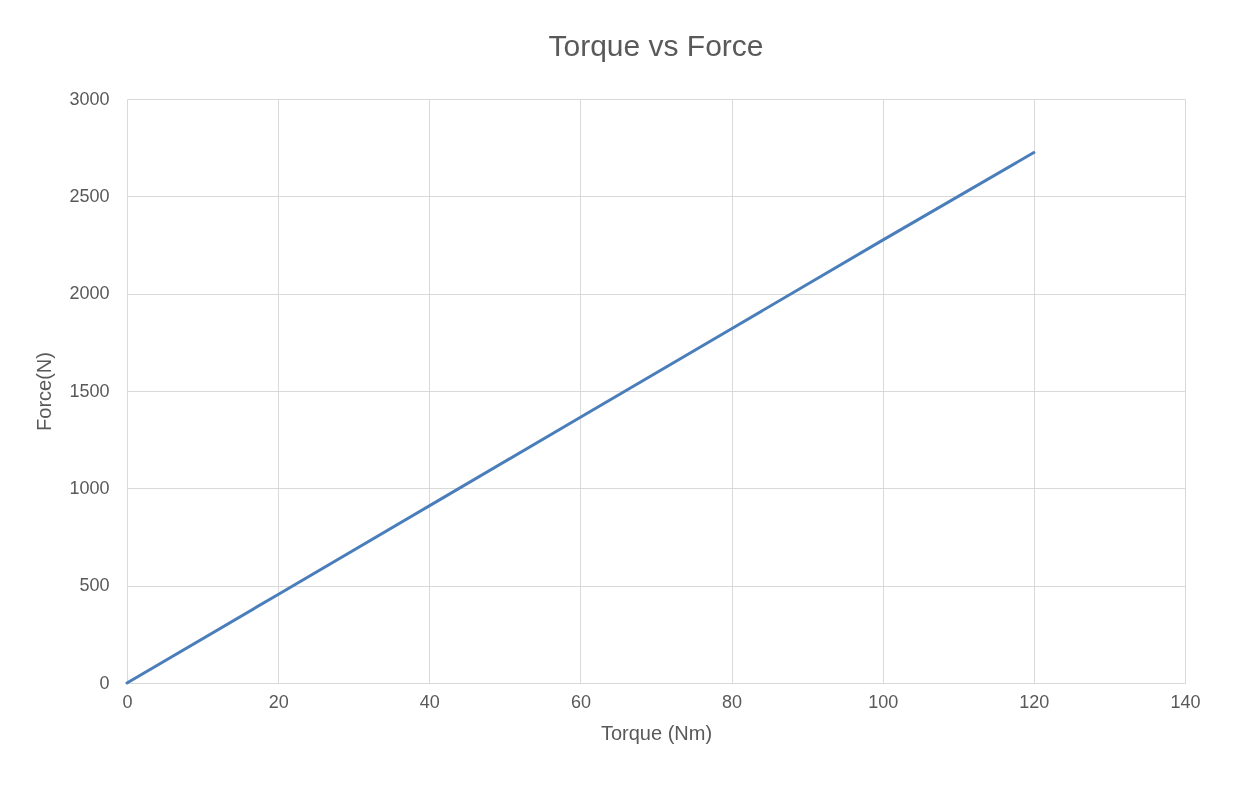 The height and width of the screenshot is (808, 1255). What do you see at coordinates (732, 701) in the screenshot?
I see `x-tick-label: 80` at bounding box center [732, 701].